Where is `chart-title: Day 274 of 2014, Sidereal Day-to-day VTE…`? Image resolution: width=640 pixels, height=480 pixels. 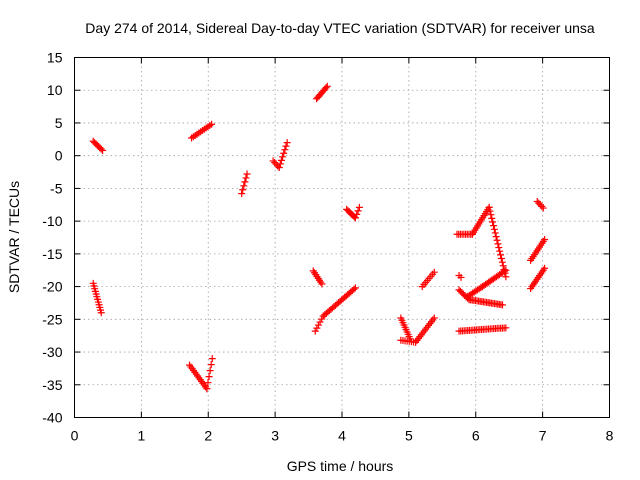
chart-title: Day 274 of 2014, Sidereal Day-to-day VTE… is located at coordinates (340, 28).